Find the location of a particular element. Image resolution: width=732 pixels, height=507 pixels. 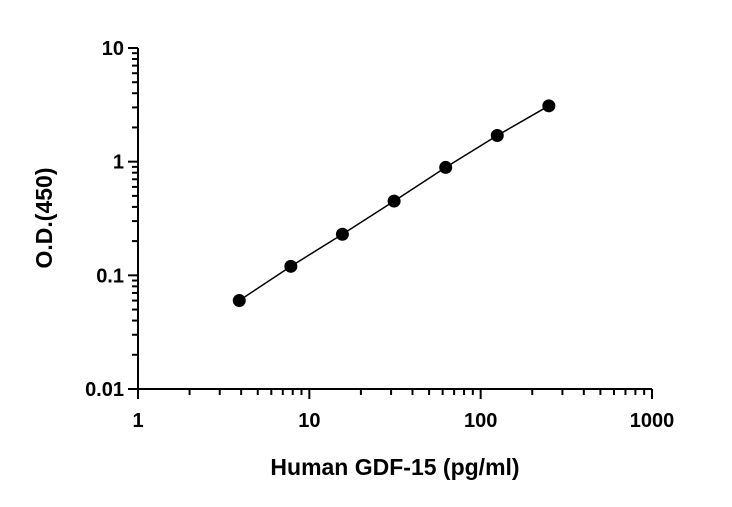

y-tick-label: 0.01 is located at coordinates (104, 390).